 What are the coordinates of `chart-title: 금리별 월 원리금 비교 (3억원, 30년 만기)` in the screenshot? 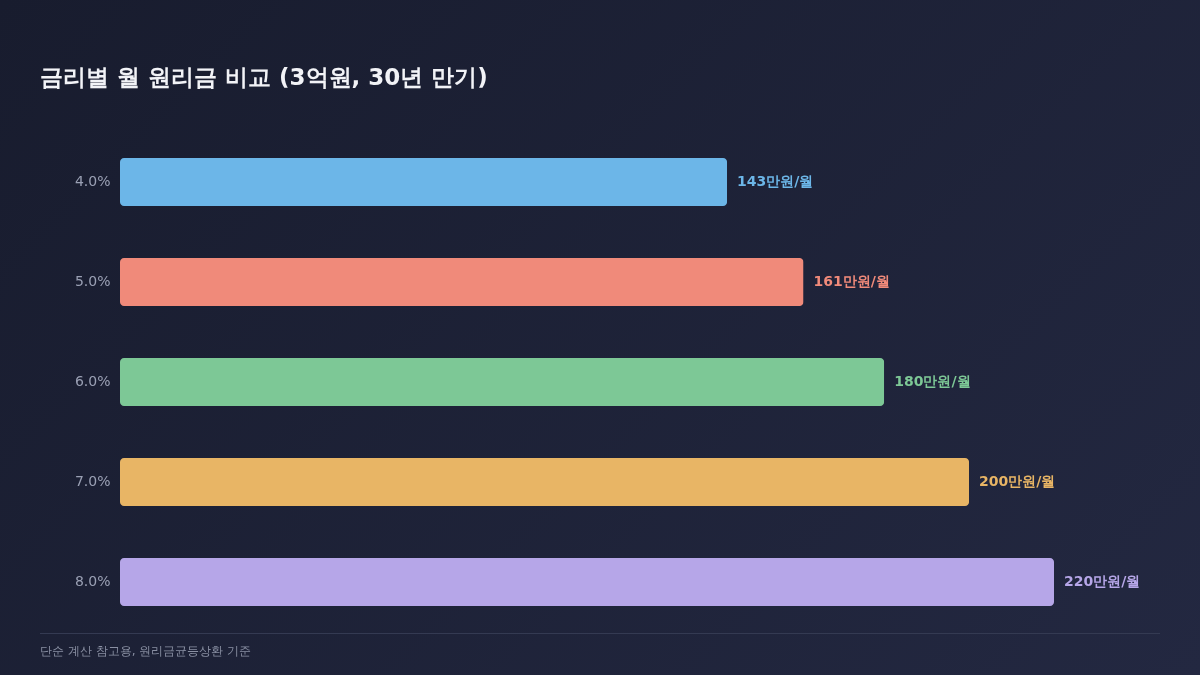 It's located at (264, 77).